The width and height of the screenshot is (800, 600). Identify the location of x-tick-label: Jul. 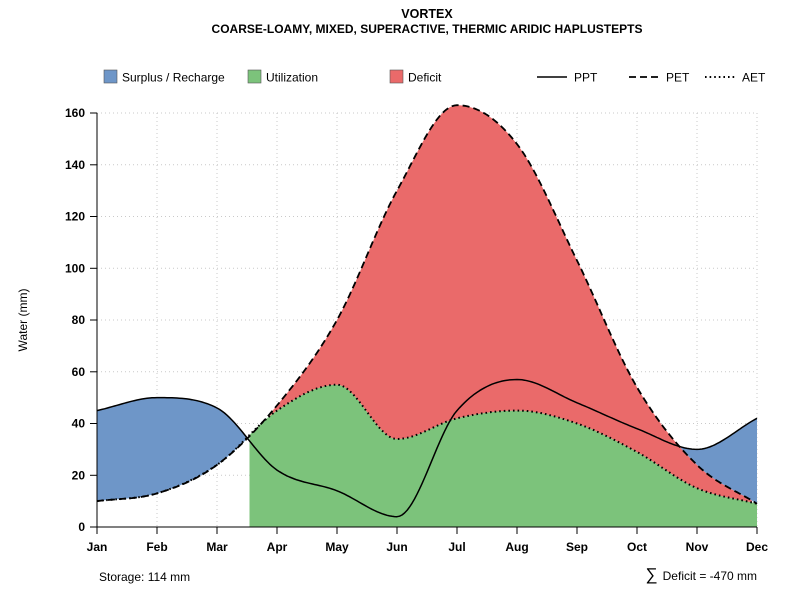
(456, 547).